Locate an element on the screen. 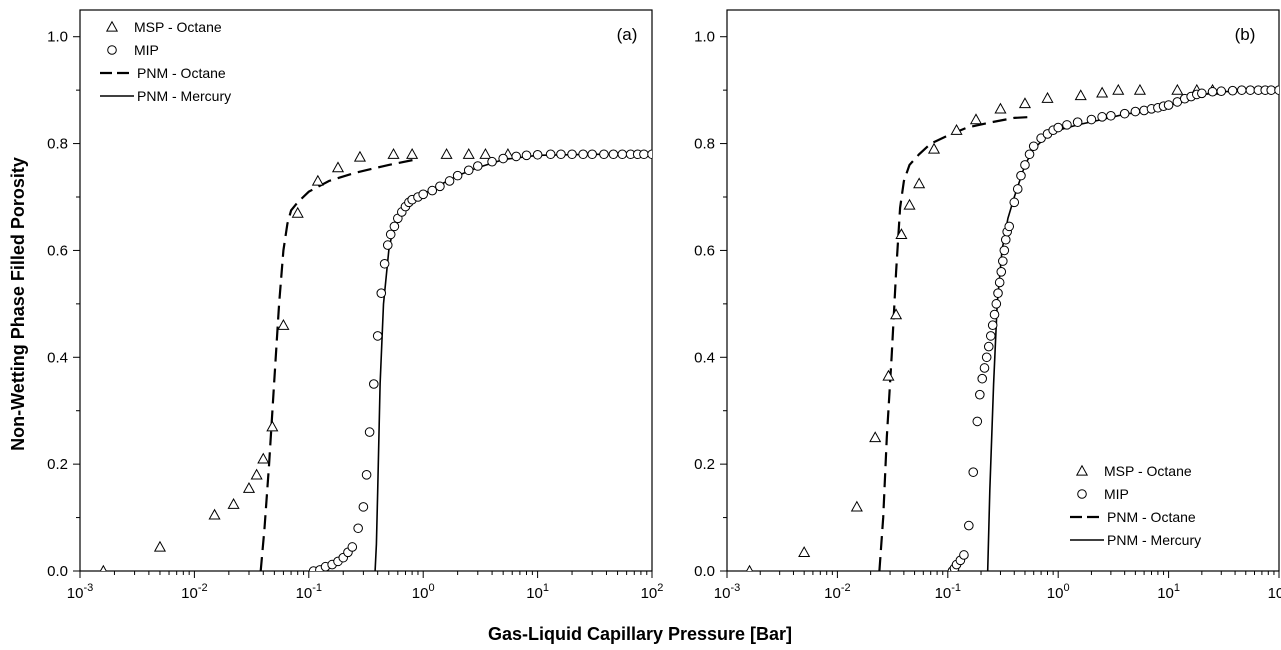 The image size is (1281, 650). pnm-octane-curve is located at coordinates (337, 364).